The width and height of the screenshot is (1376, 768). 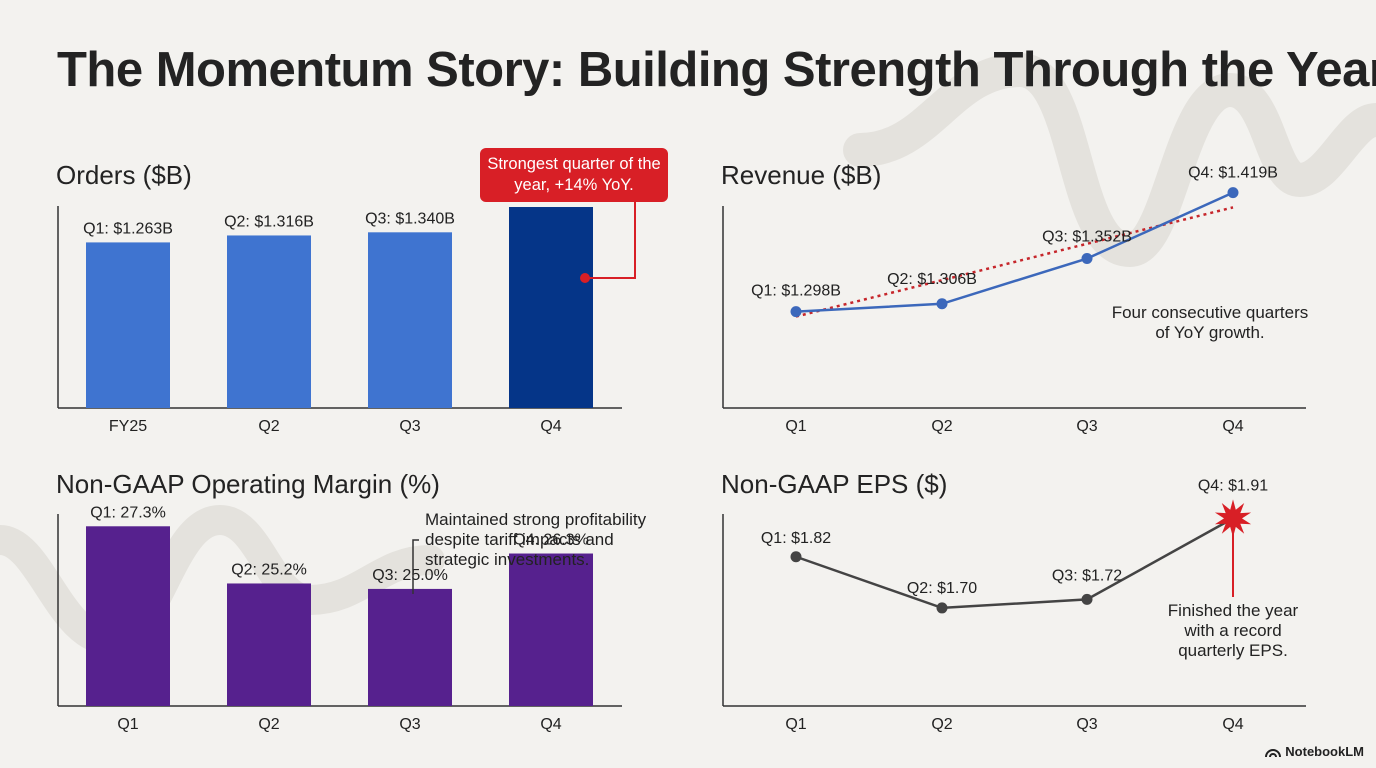 I want to click on brand-name: NotebookLM, so click(x=1324, y=751).